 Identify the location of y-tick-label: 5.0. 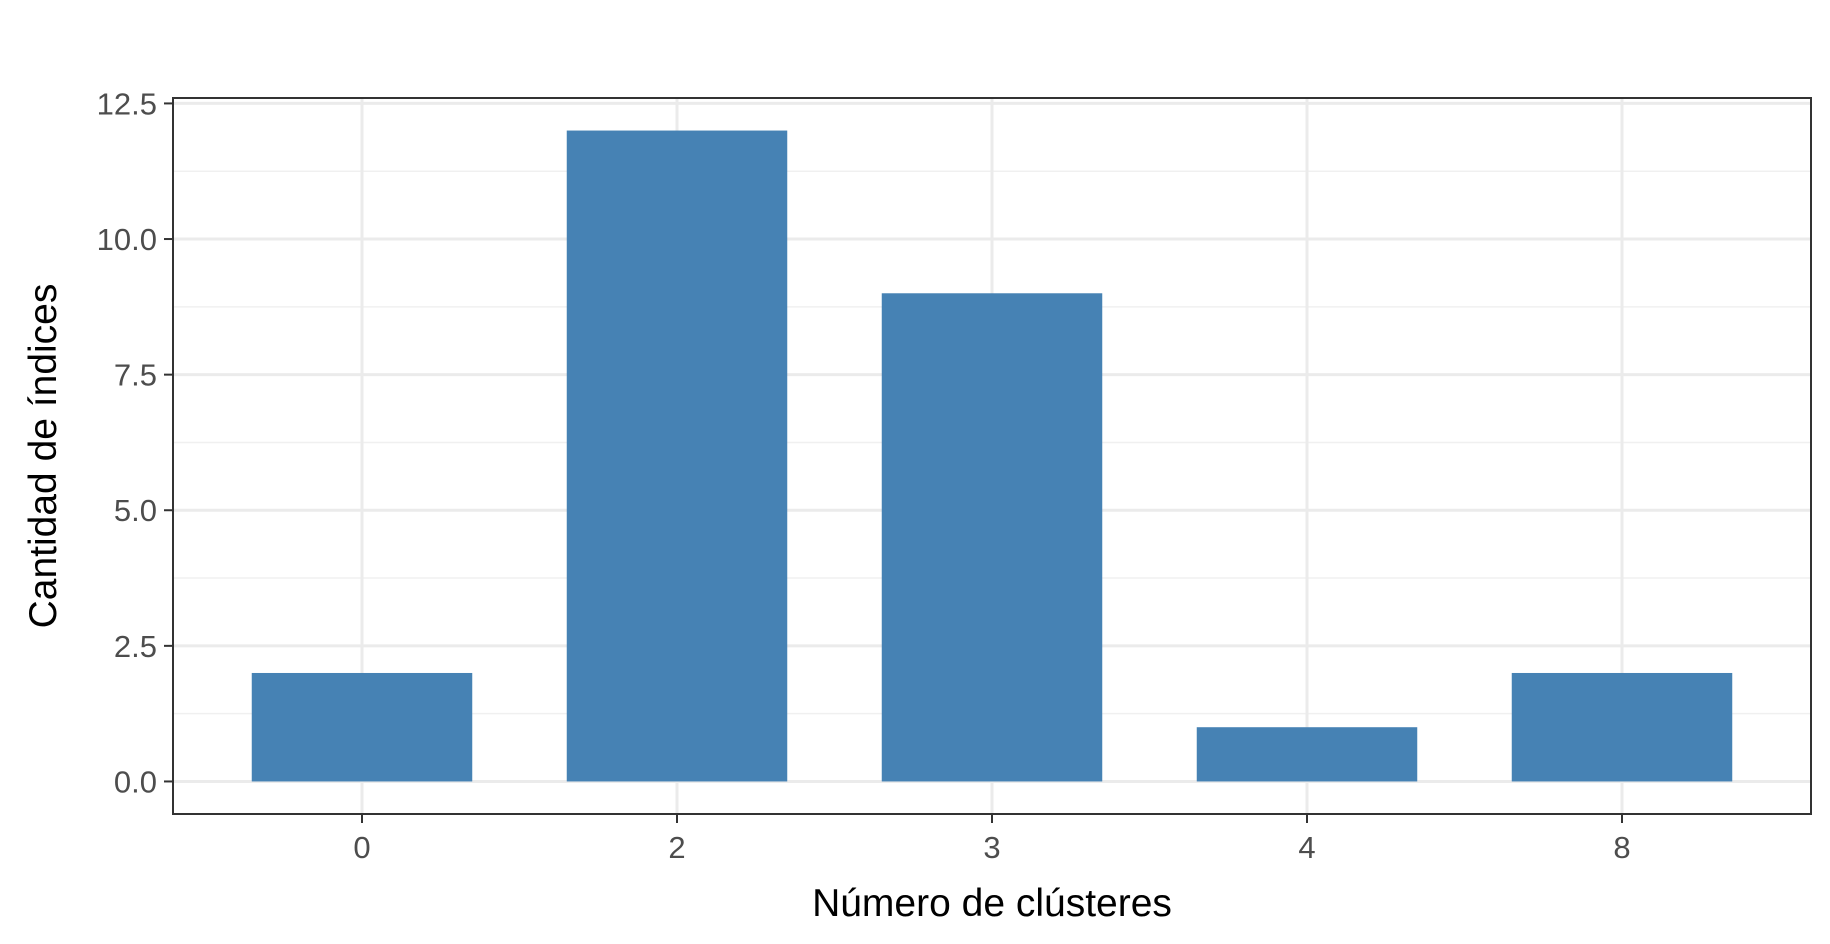
(135, 510).